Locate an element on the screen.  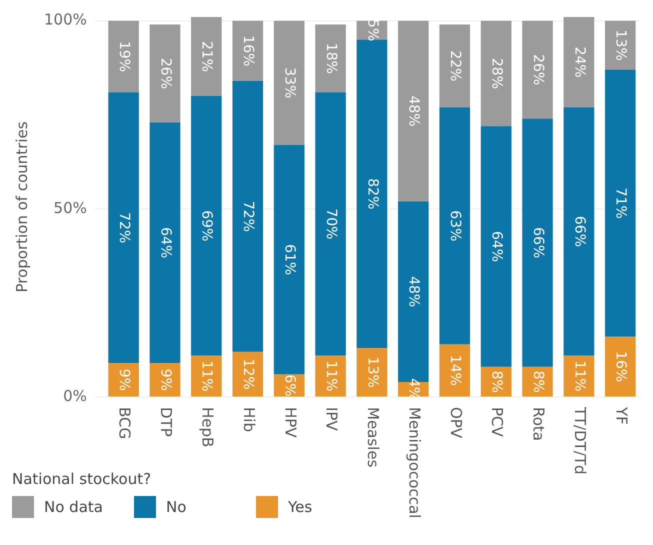
data-label: 12% is located at coordinates (248, 374).